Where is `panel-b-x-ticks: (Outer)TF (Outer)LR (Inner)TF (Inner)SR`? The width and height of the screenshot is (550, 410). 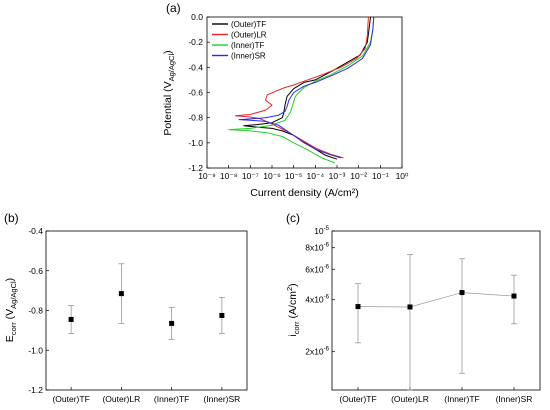 panel-b-x-ticks: (Outer)TF (Outer)LR (Inner)TF (Inner)SR is located at coordinates (146, 395).